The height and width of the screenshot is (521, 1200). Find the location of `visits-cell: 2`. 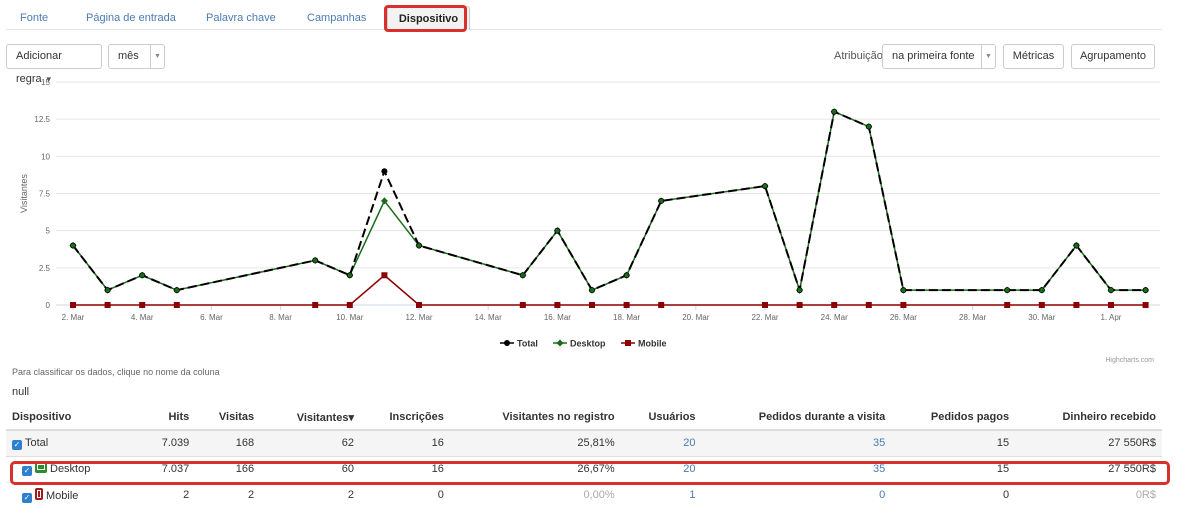

visits-cell: 2 is located at coordinates (251, 495).